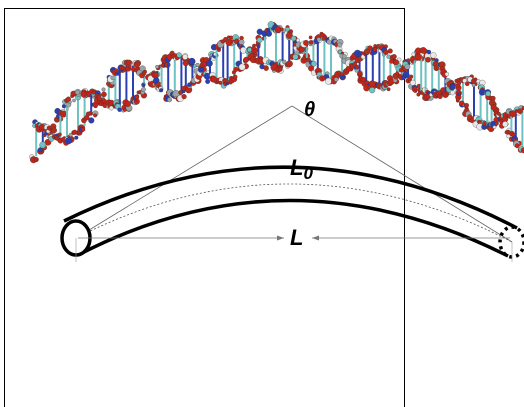 This screenshot has width=524, height=407. I want to click on theta-label: θ, so click(309, 110).